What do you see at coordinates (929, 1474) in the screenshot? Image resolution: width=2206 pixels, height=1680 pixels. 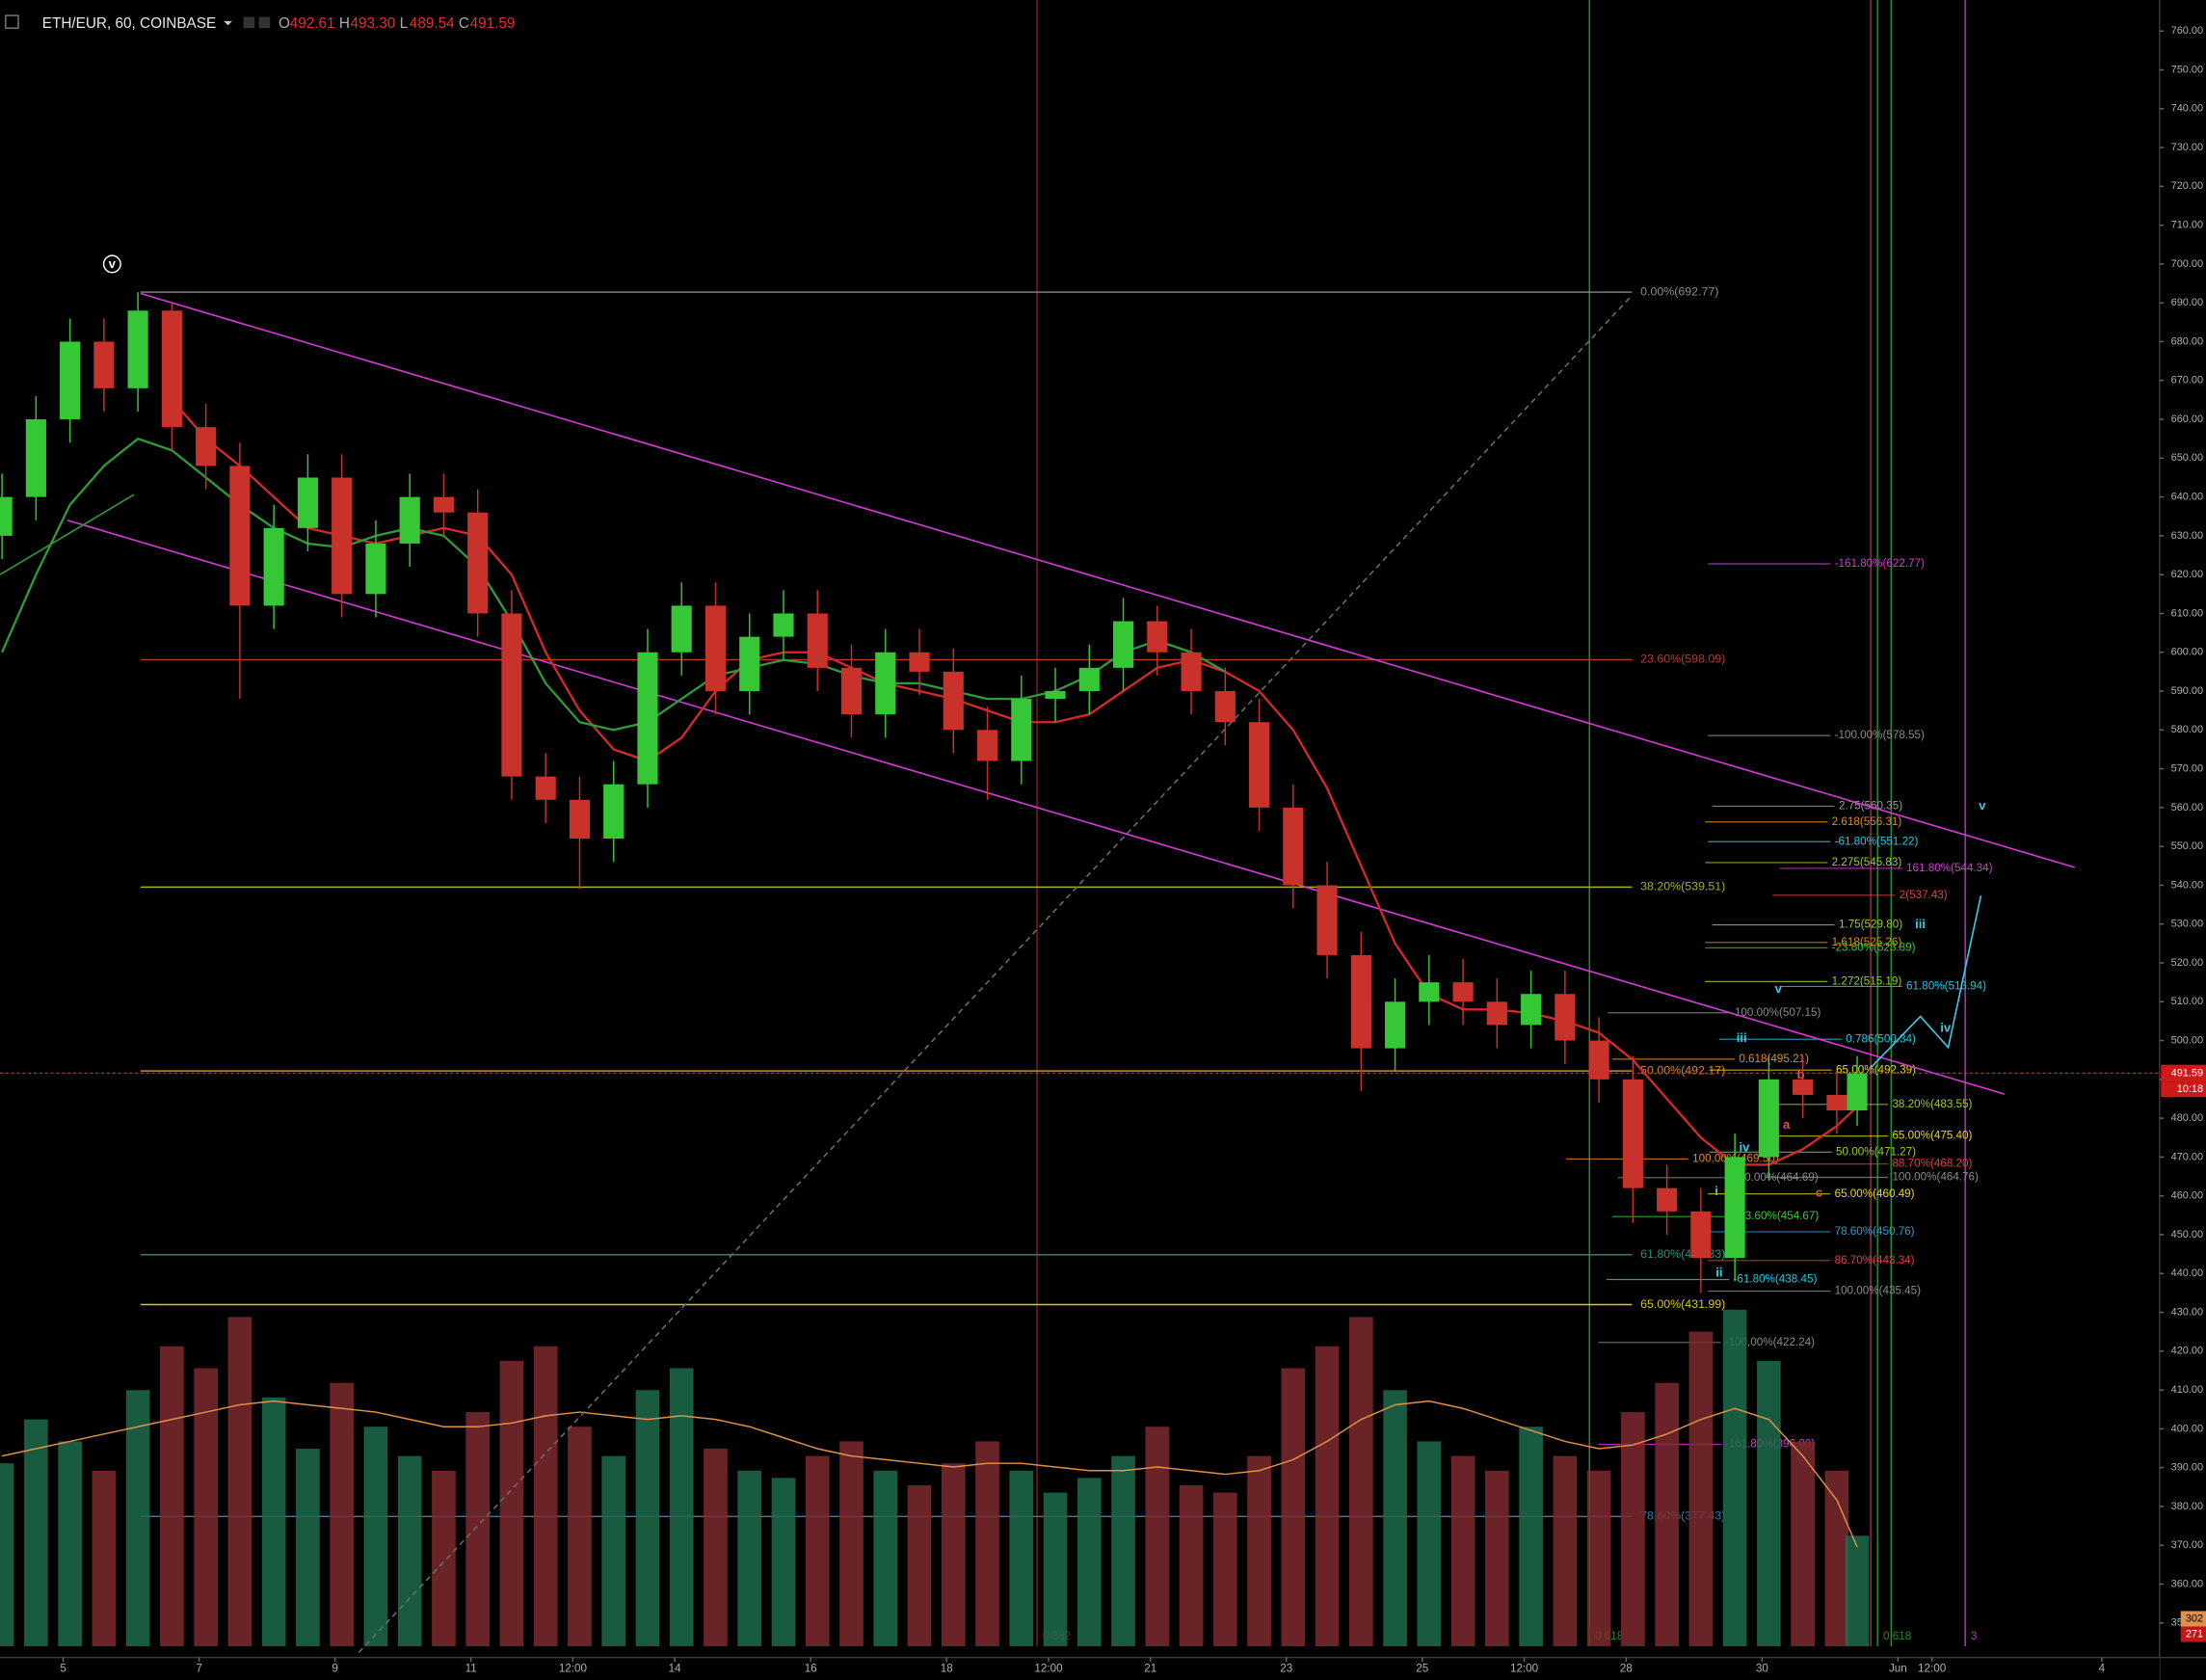 I see `volume-ma` at bounding box center [929, 1474].